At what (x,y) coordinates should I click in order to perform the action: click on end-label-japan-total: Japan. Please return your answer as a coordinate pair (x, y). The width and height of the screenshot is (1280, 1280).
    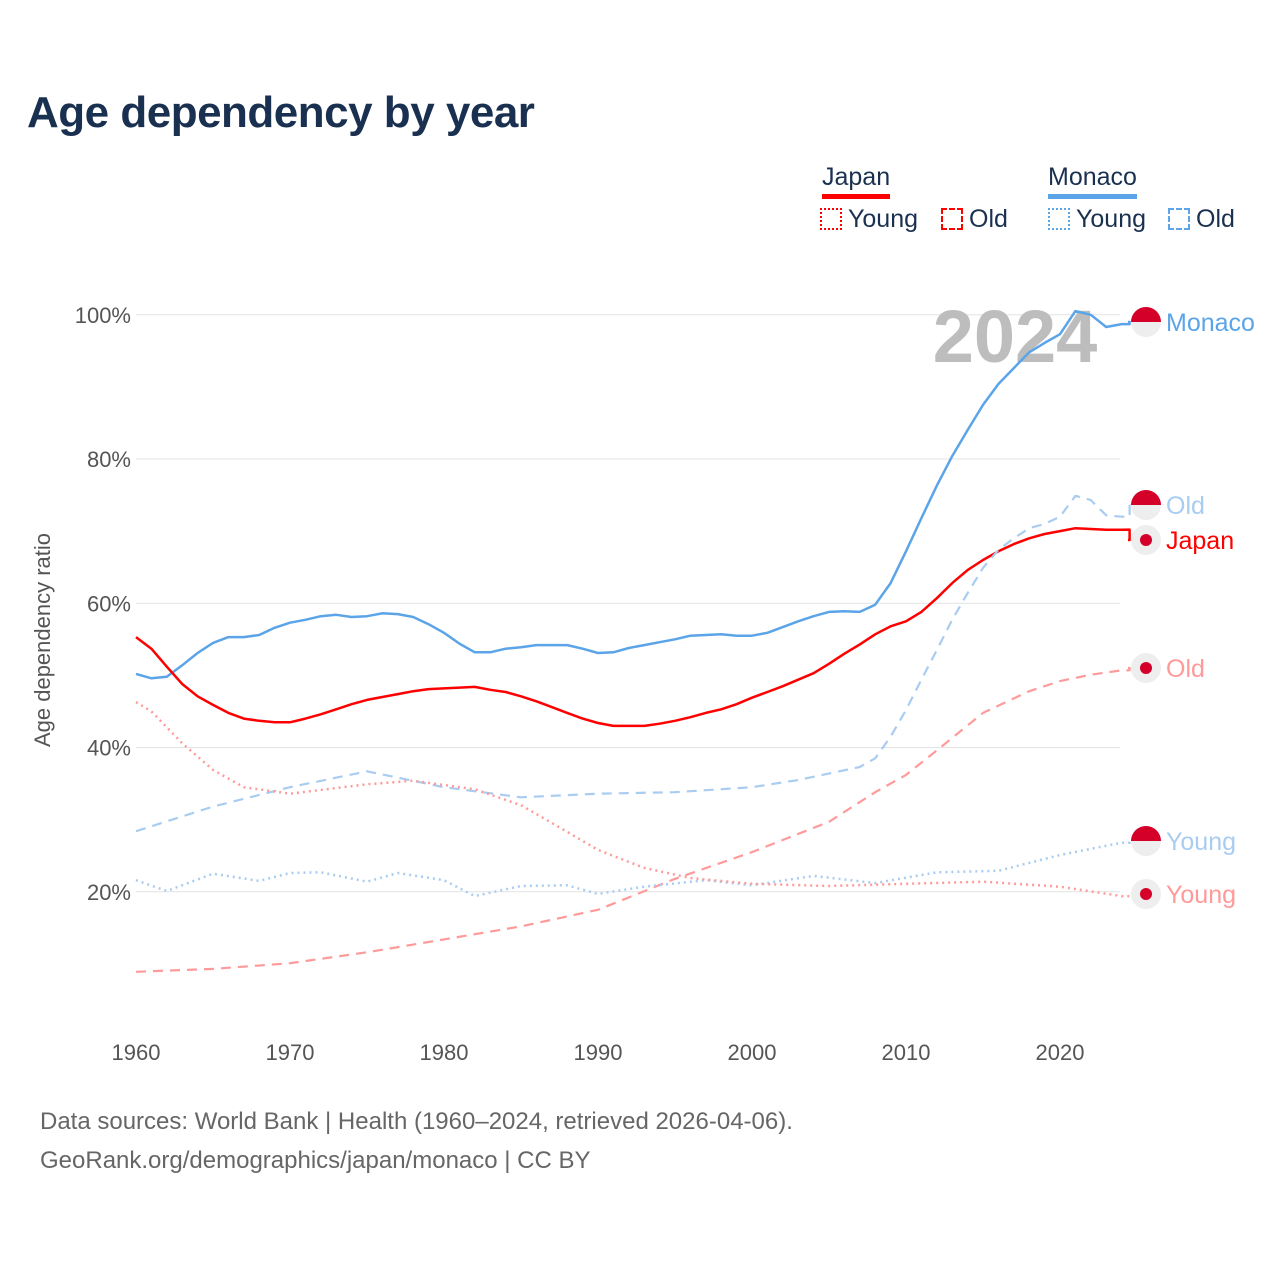
    Looking at the image, I should click on (1200, 541).